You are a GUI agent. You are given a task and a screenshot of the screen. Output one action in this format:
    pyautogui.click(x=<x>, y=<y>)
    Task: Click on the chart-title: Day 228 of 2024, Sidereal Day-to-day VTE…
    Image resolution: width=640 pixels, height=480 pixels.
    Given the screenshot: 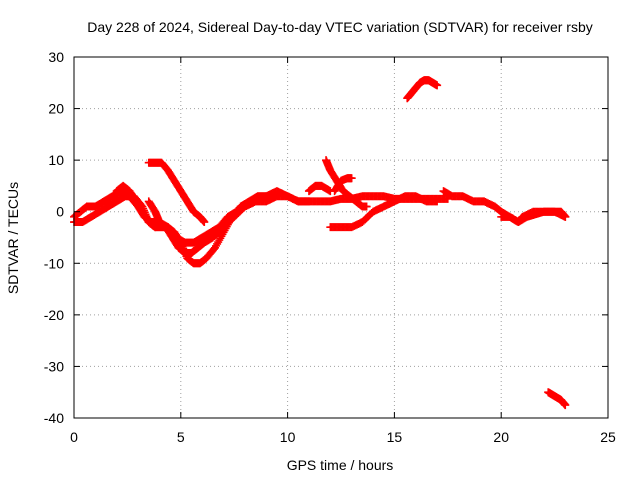 What is the action you would take?
    pyautogui.click(x=340, y=27)
    